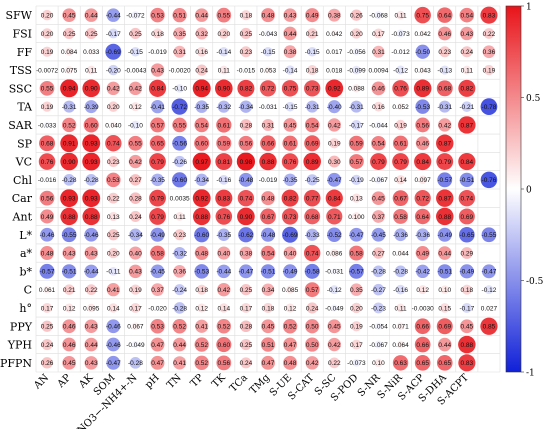  I want to click on cell-value: 0.83, so click(223, 198).